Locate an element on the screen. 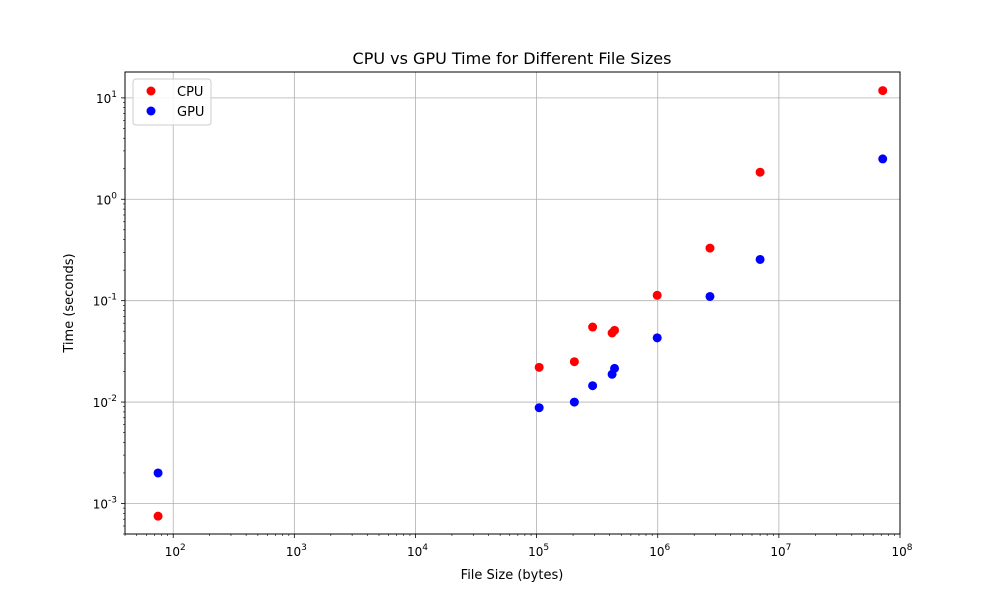 This screenshot has height=600, width=1000. legend-marker-gpu is located at coordinates (151, 111).